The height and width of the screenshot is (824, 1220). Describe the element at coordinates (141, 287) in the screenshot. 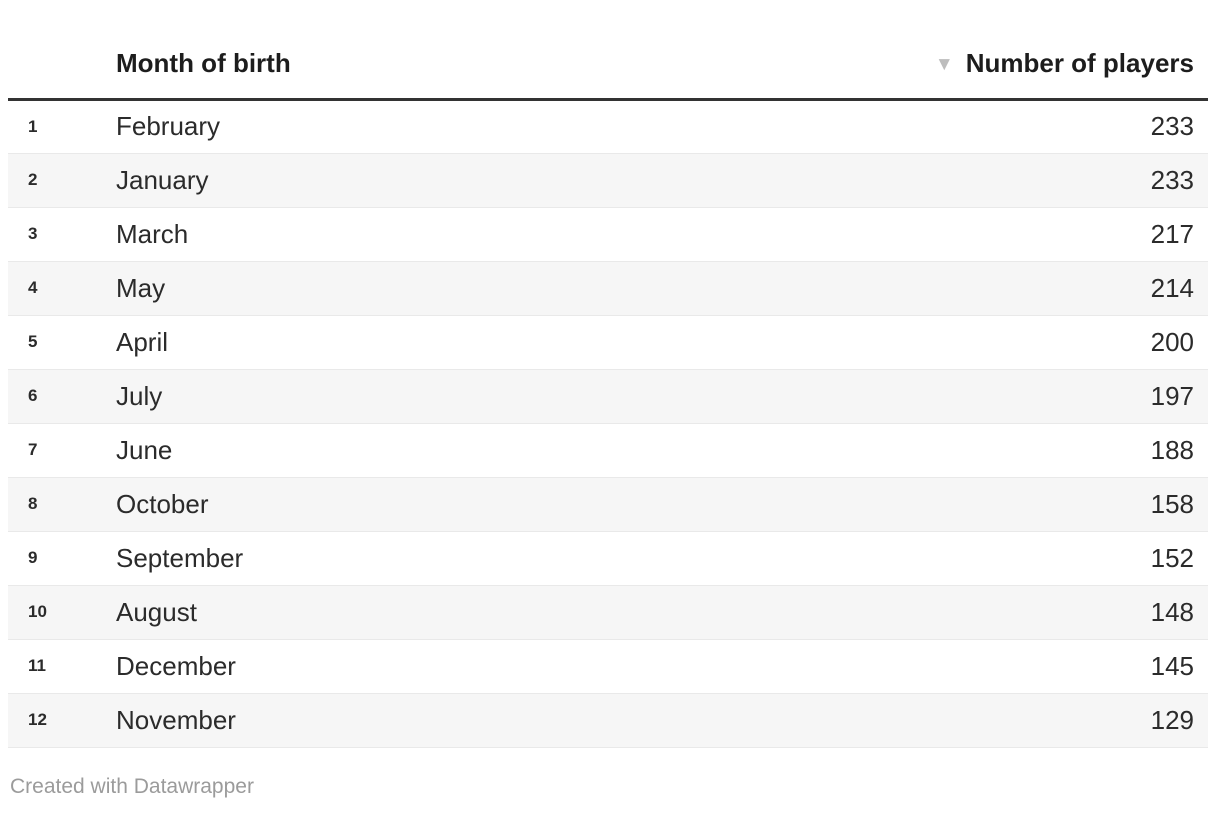

I see `month-cell: May` at that location.